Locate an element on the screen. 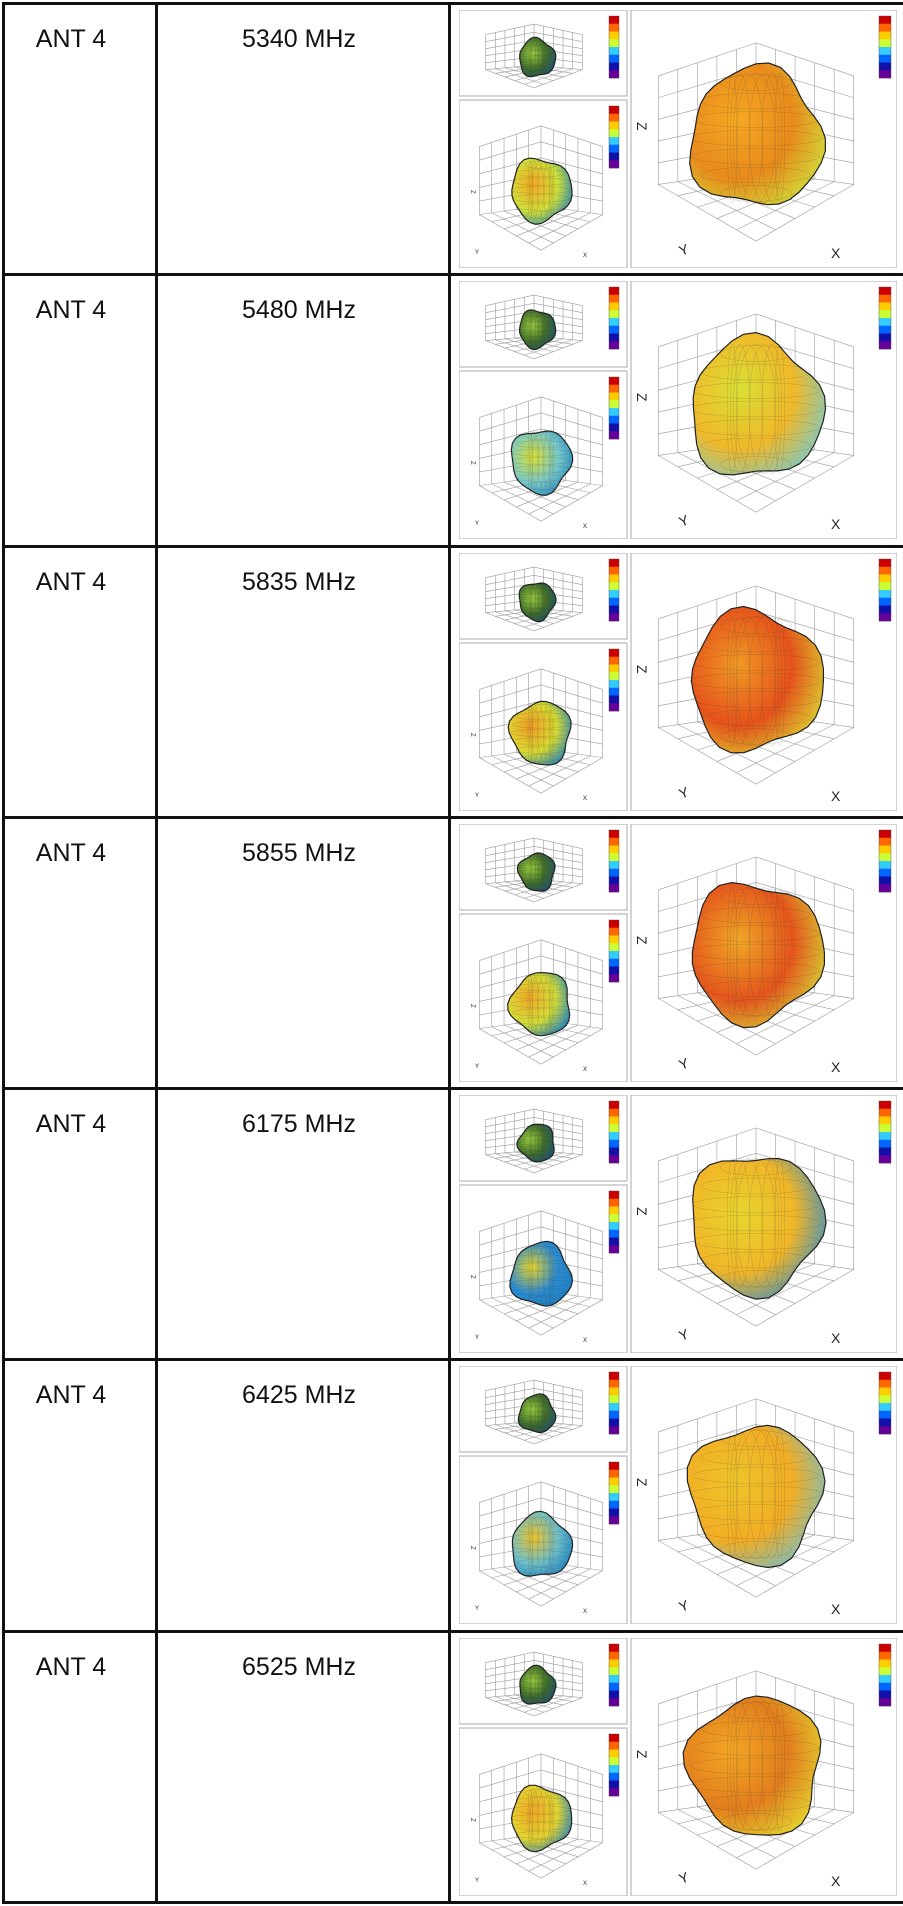 This screenshot has width=903, height=1906. frequency-cell: 6425 MHz is located at coordinates (303, 1495).